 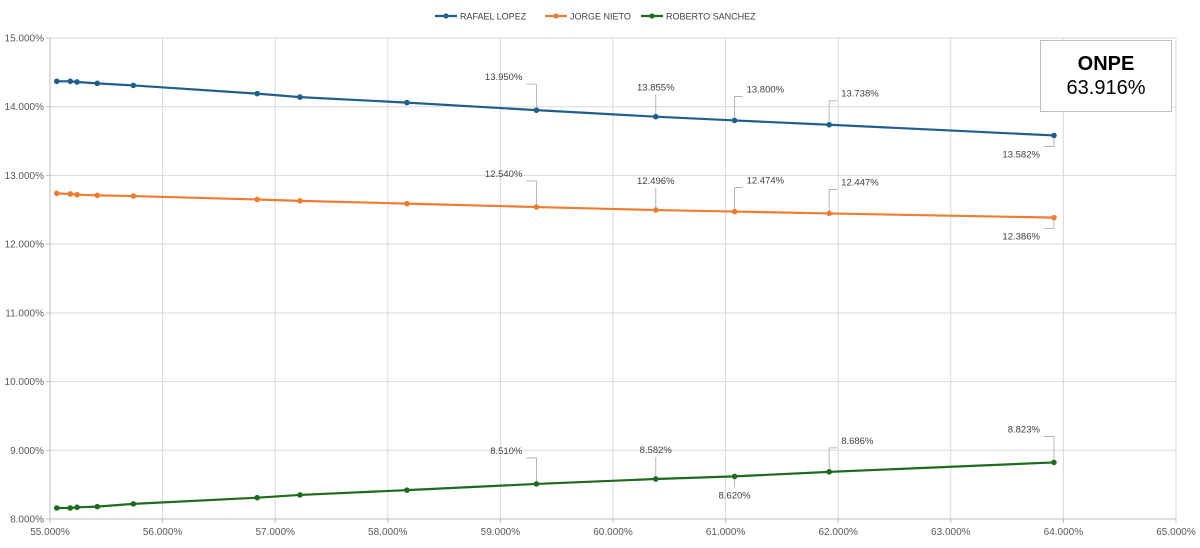 What do you see at coordinates (504, 77) in the screenshot?
I see `data-label-rafael-lopez: 13.950%` at bounding box center [504, 77].